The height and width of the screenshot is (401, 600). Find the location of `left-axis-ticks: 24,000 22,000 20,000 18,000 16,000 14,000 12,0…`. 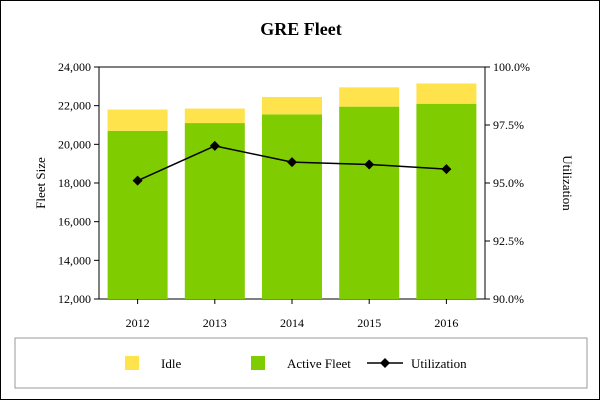

left-axis-ticks: 24,000 22,000 20,000 18,000 16,000 14,000 12,0… is located at coordinates (78, 183).